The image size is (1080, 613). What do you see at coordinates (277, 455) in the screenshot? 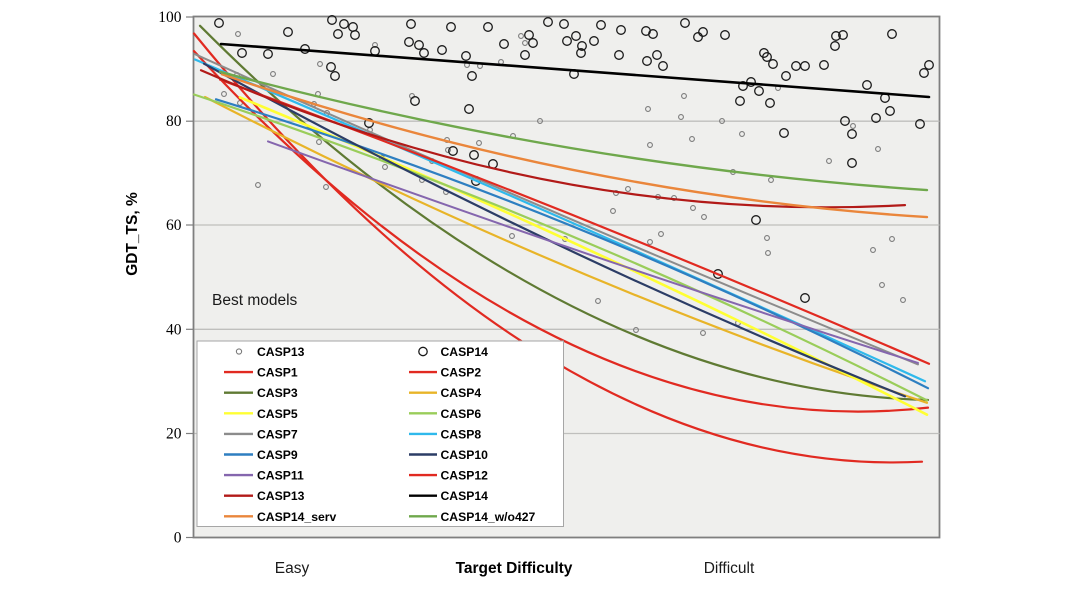
I see `svg-text: CASP9` at bounding box center [277, 455].